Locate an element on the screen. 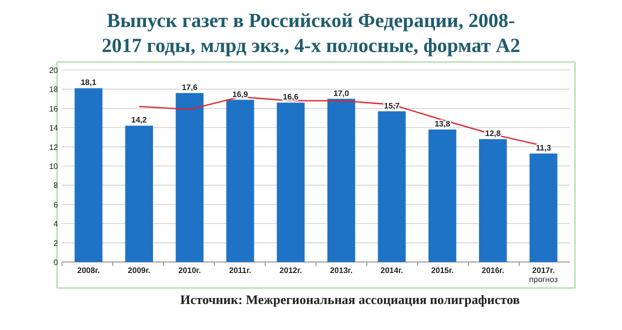 Image resolution: width=622 pixels, height=330 pixels. y-tick-label: 20 is located at coordinates (54, 70).